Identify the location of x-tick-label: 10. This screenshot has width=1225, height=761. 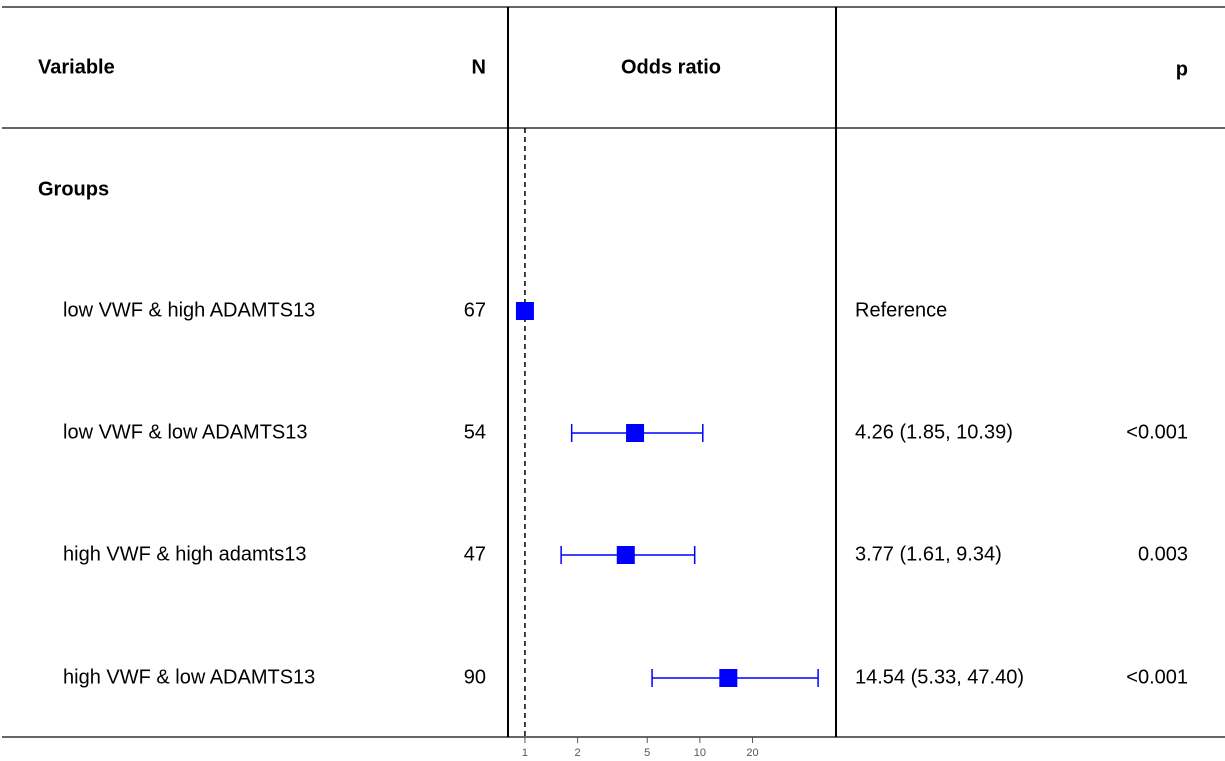
(700, 753).